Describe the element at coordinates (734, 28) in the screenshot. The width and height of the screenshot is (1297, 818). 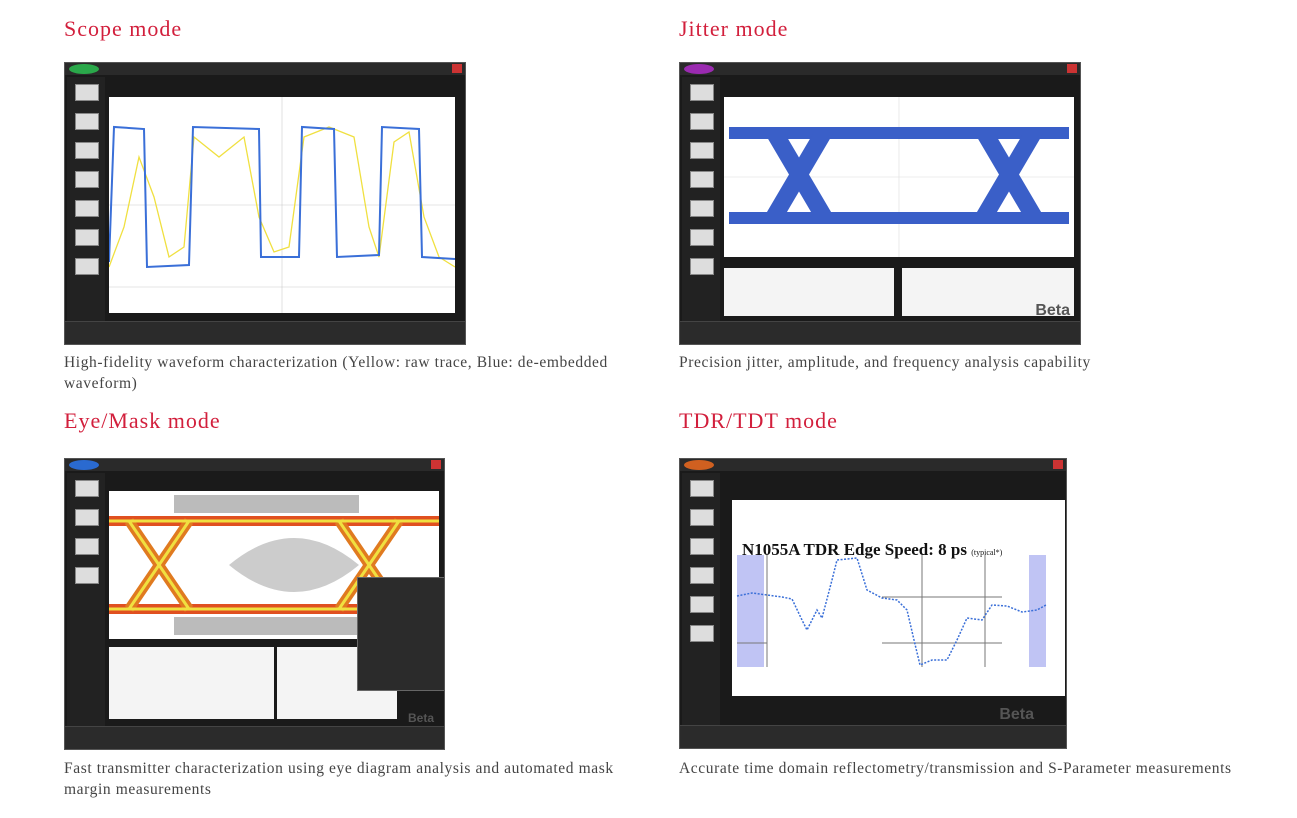
I see `section-title-jitter: Jitter mode` at that location.